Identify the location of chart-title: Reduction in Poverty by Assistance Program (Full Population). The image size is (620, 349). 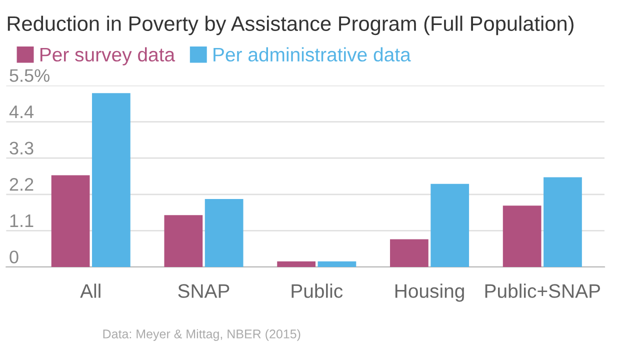
(291, 26).